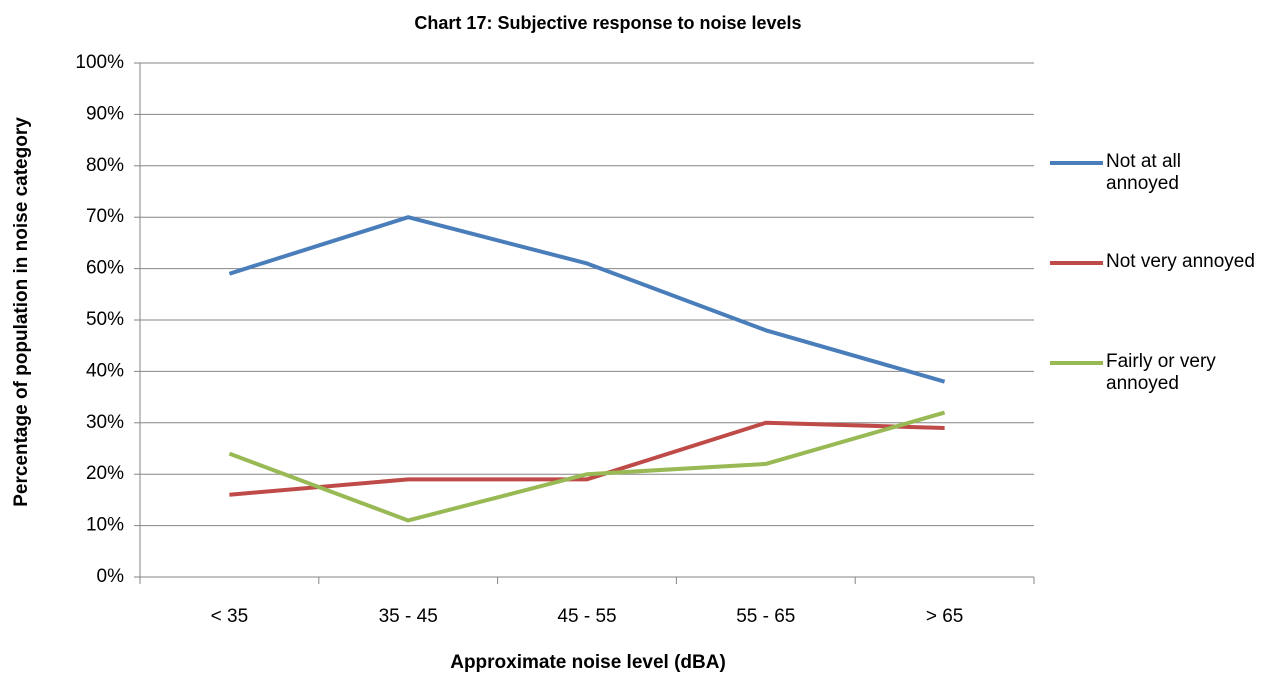  I want to click on y-tick-label: 40%, so click(105, 370).